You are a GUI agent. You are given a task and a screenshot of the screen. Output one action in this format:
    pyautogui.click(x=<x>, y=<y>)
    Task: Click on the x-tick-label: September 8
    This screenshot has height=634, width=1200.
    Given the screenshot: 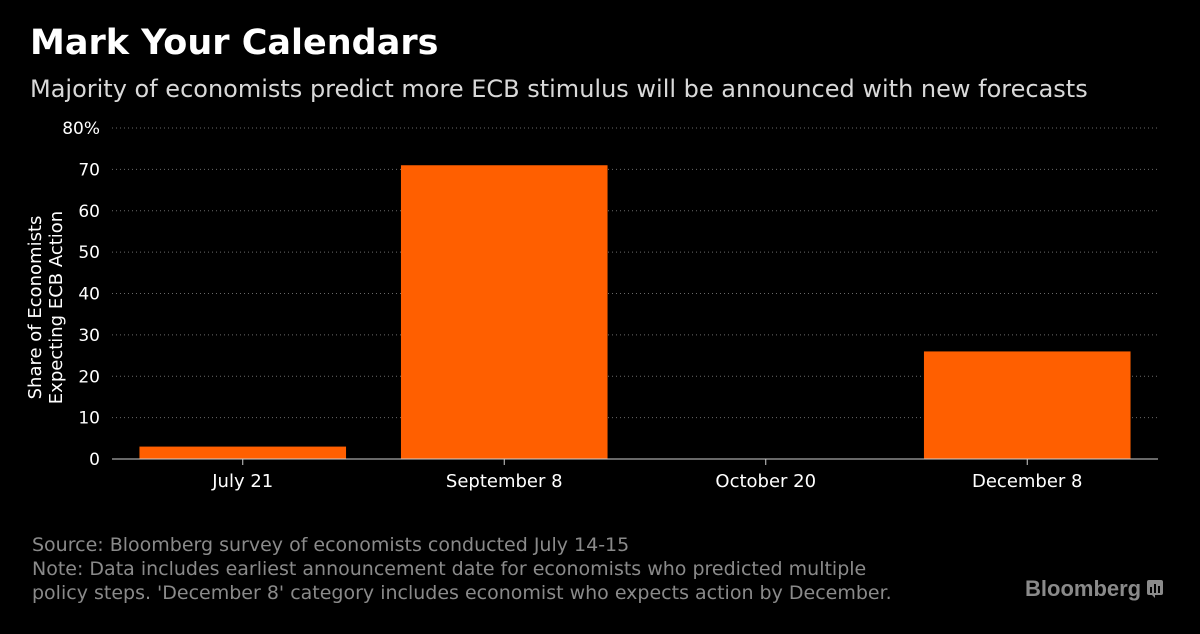 What is the action you would take?
    pyautogui.click(x=504, y=481)
    